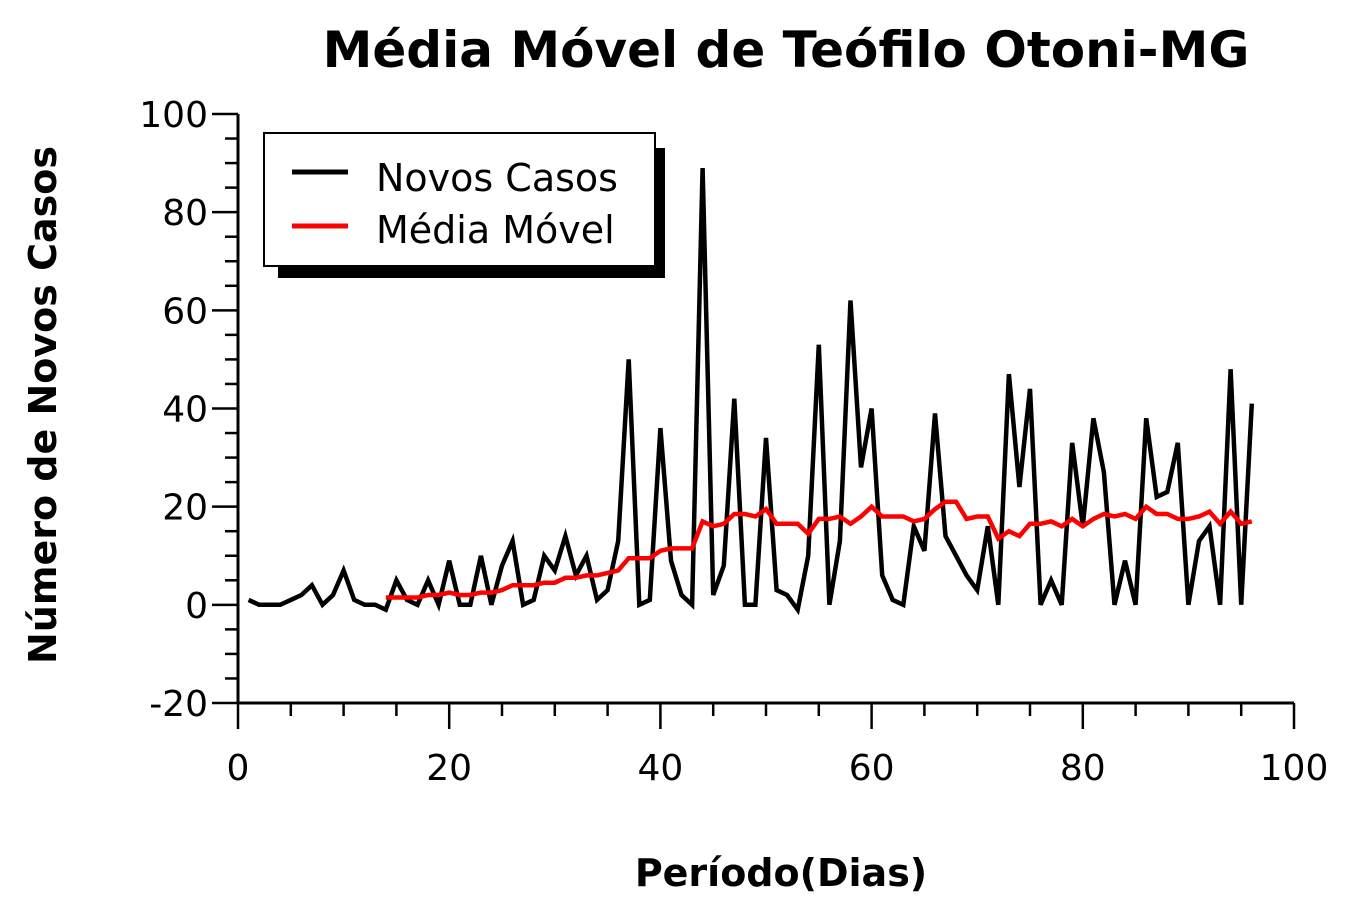 The height and width of the screenshot is (912, 1350). Describe the element at coordinates (185, 311) in the screenshot. I see `y-tick-label: 60` at that location.